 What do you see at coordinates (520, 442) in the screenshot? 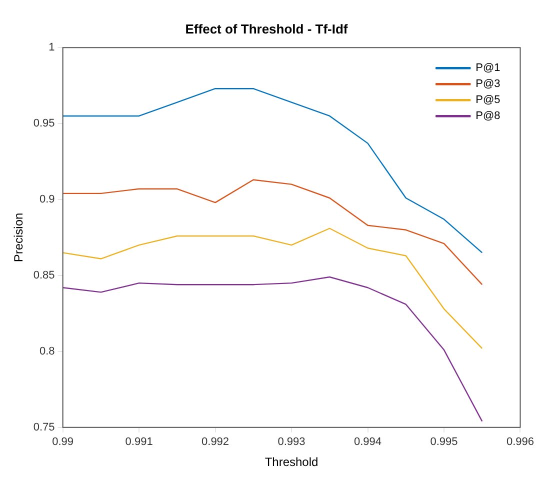
I see `x-tick-label: 0.996` at bounding box center [520, 442].